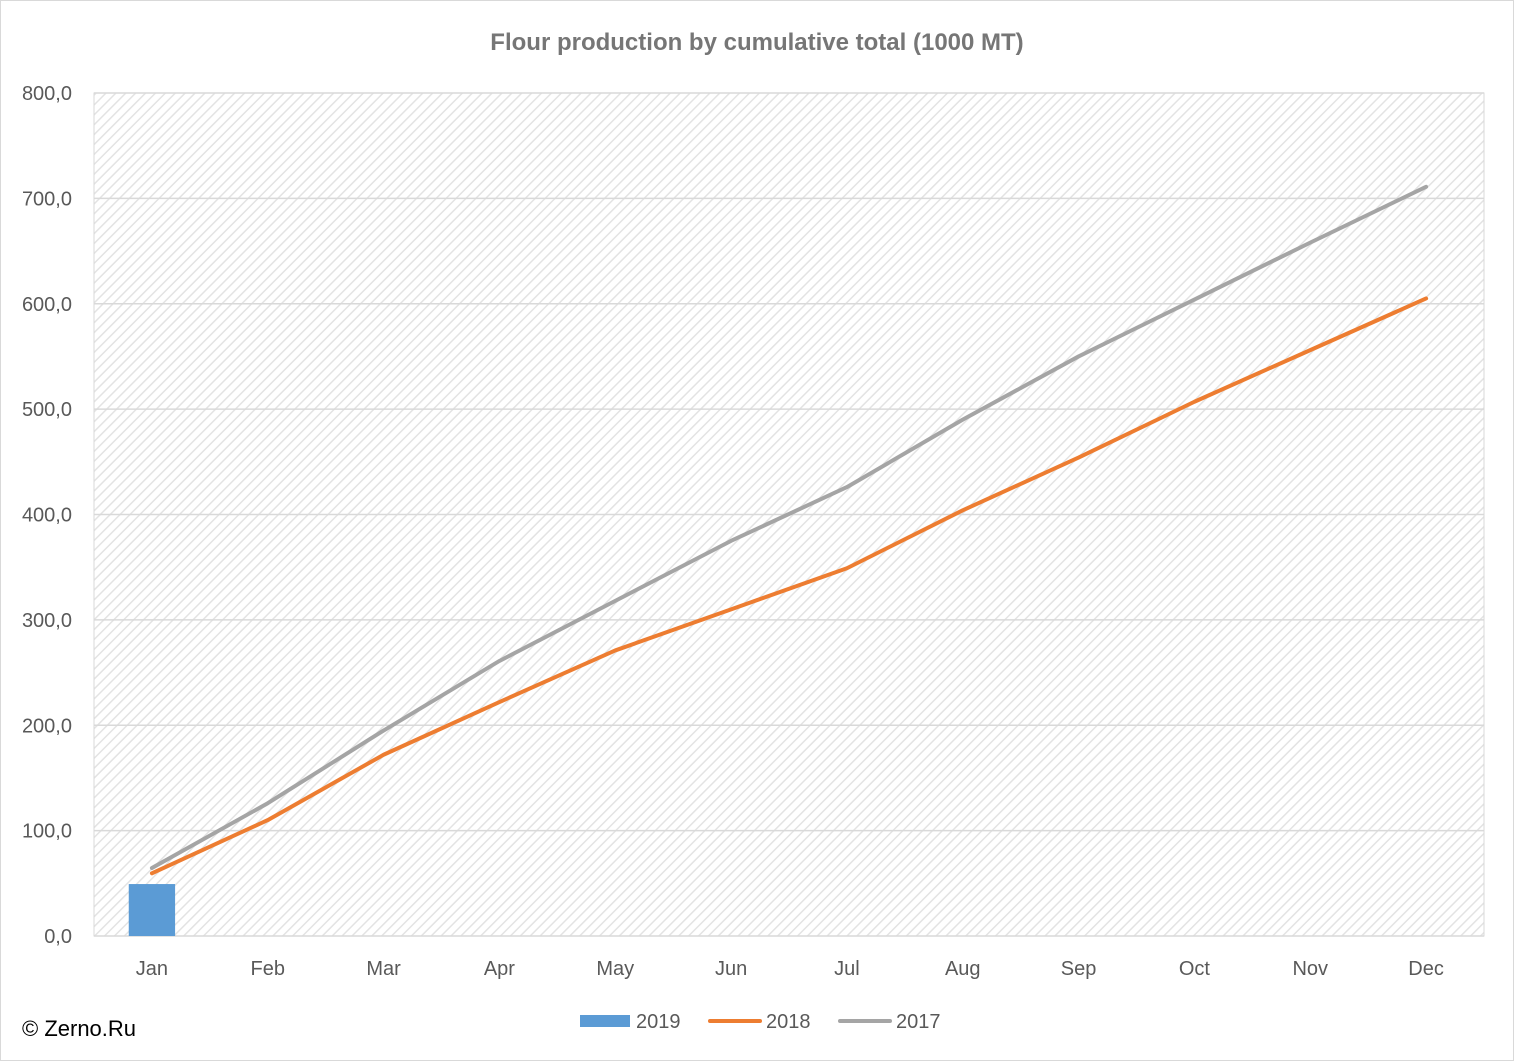  What do you see at coordinates (731, 969) in the screenshot?
I see `x-tick-label: Jun` at bounding box center [731, 969].